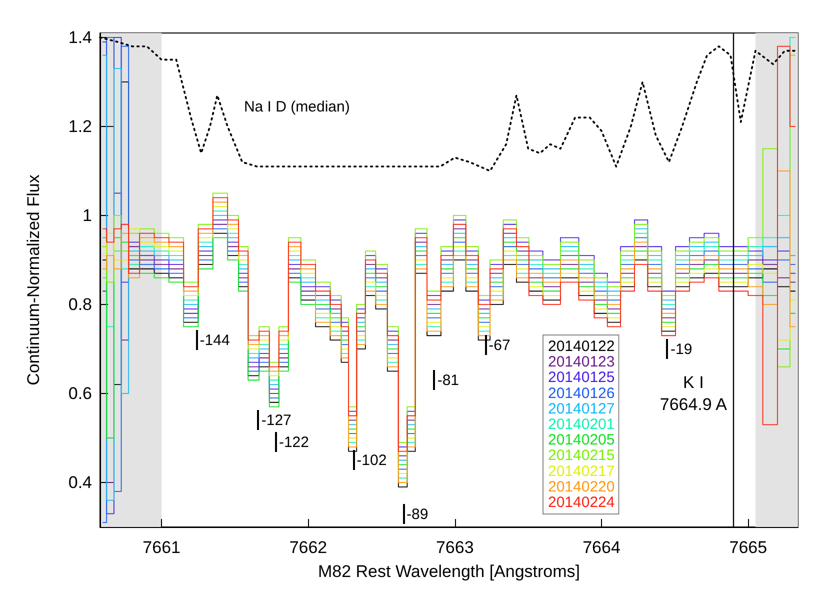 This screenshot has height=593, width=830. What do you see at coordinates (581, 409) in the screenshot?
I see `text: 20140127` at bounding box center [581, 409].